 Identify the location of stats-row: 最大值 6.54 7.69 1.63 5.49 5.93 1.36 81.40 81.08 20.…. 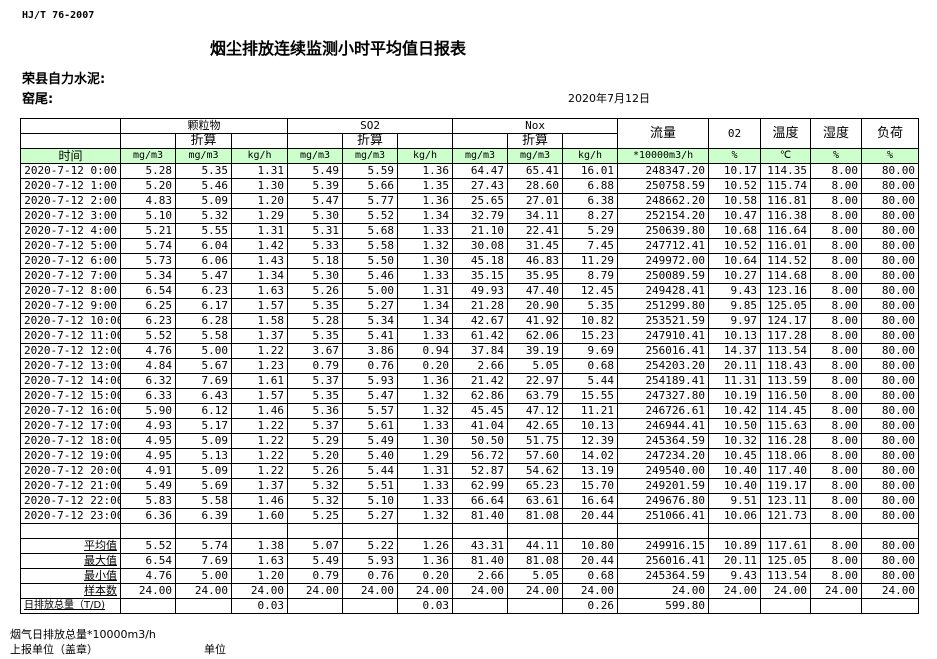
(470, 561).